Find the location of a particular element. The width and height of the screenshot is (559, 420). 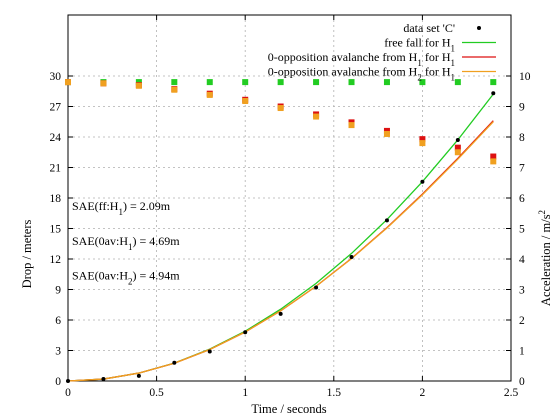

y-left-tick-labels: 0 3 6 9 12 15 18 21 24 27 30 is located at coordinates (56, 229).